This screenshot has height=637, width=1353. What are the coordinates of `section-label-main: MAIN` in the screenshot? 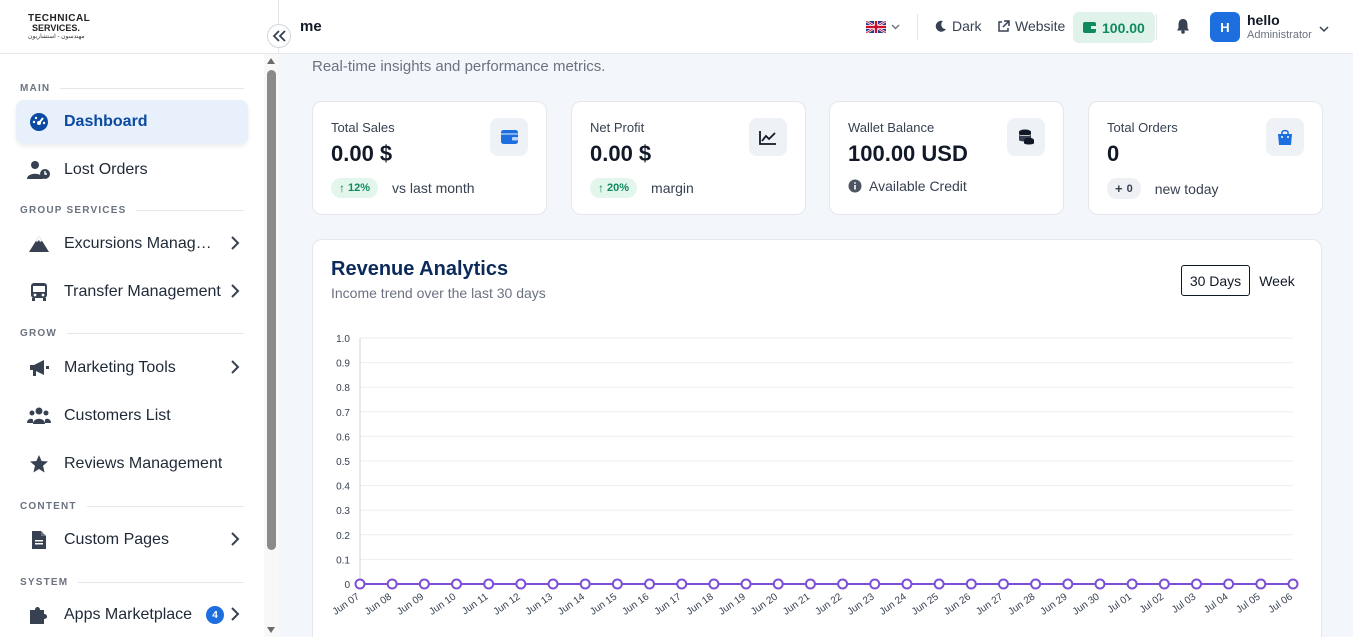 It's located at (132, 88).